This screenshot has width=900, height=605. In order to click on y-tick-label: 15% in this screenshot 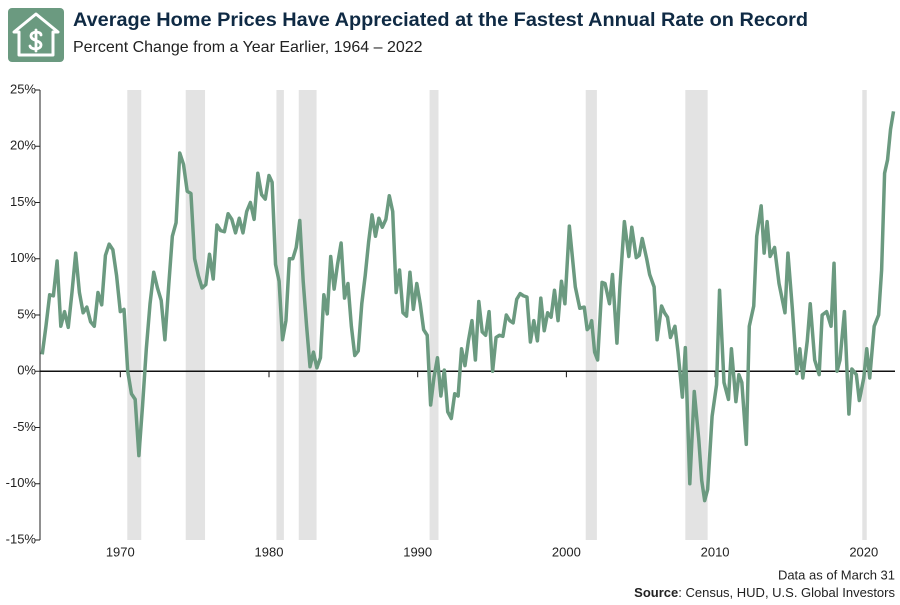, I will do `click(23, 201)`.